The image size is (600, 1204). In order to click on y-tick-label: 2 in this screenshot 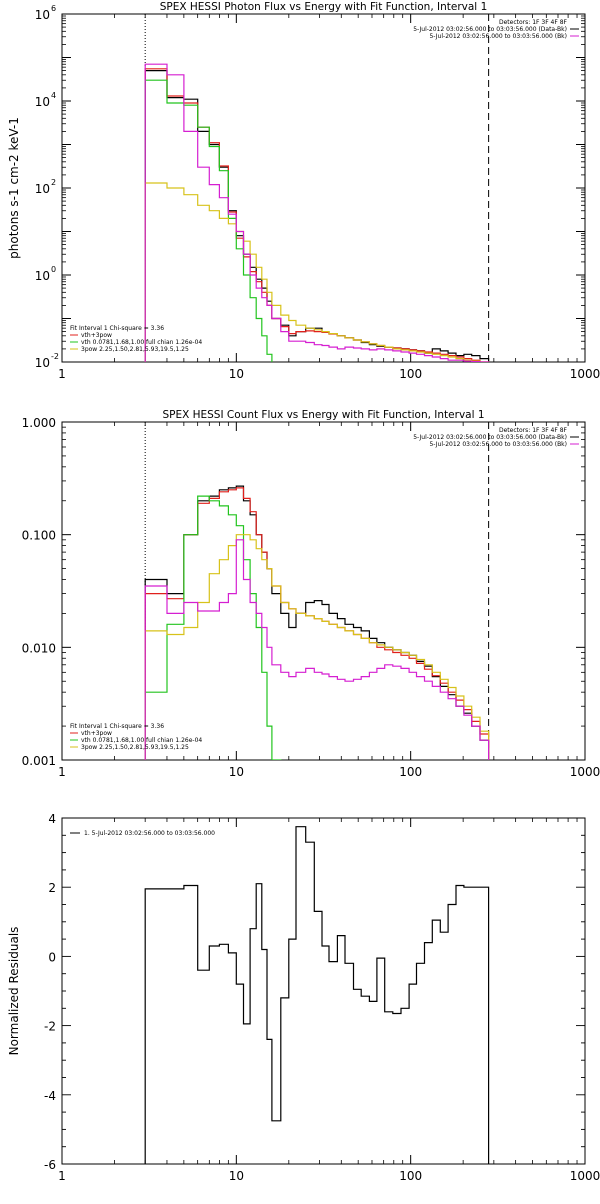, I will do `click(52, 888)`.